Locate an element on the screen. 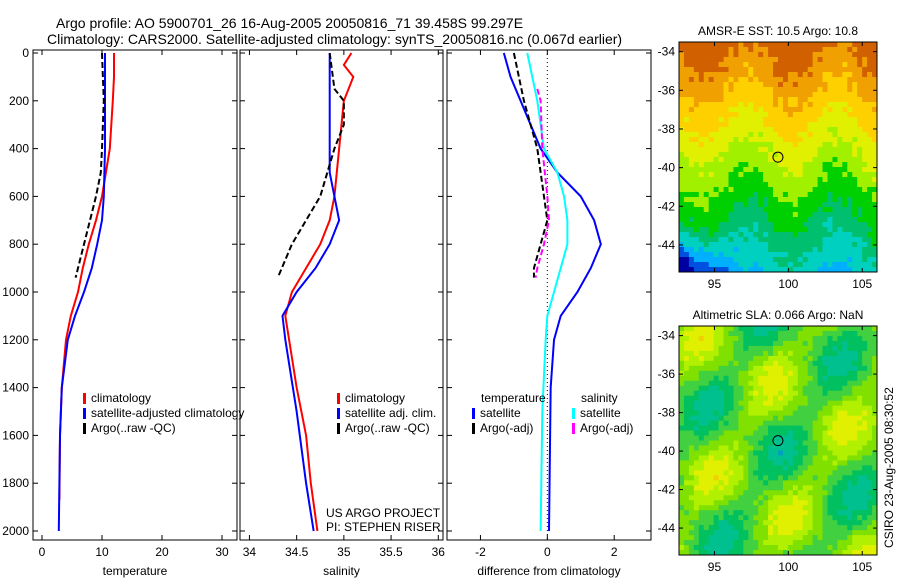 The image size is (900, 580). series-temperature-argo-adj- is located at coordinates (530, 165).